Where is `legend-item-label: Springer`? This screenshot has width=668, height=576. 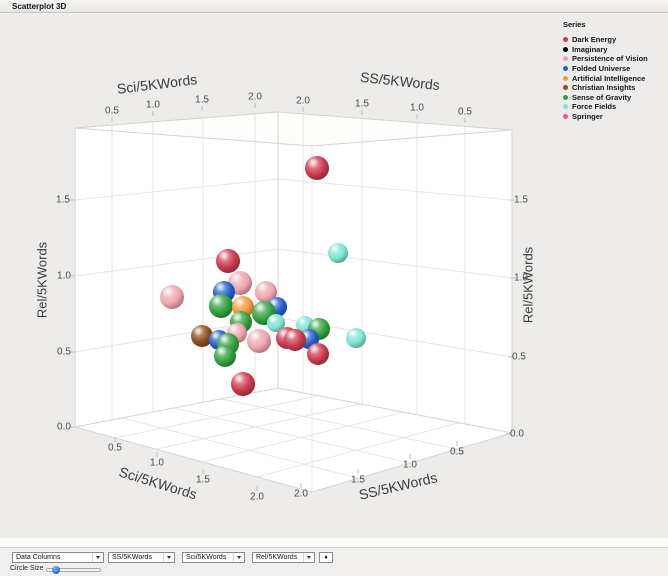
legend-item-label: Springer is located at coordinates (587, 117).